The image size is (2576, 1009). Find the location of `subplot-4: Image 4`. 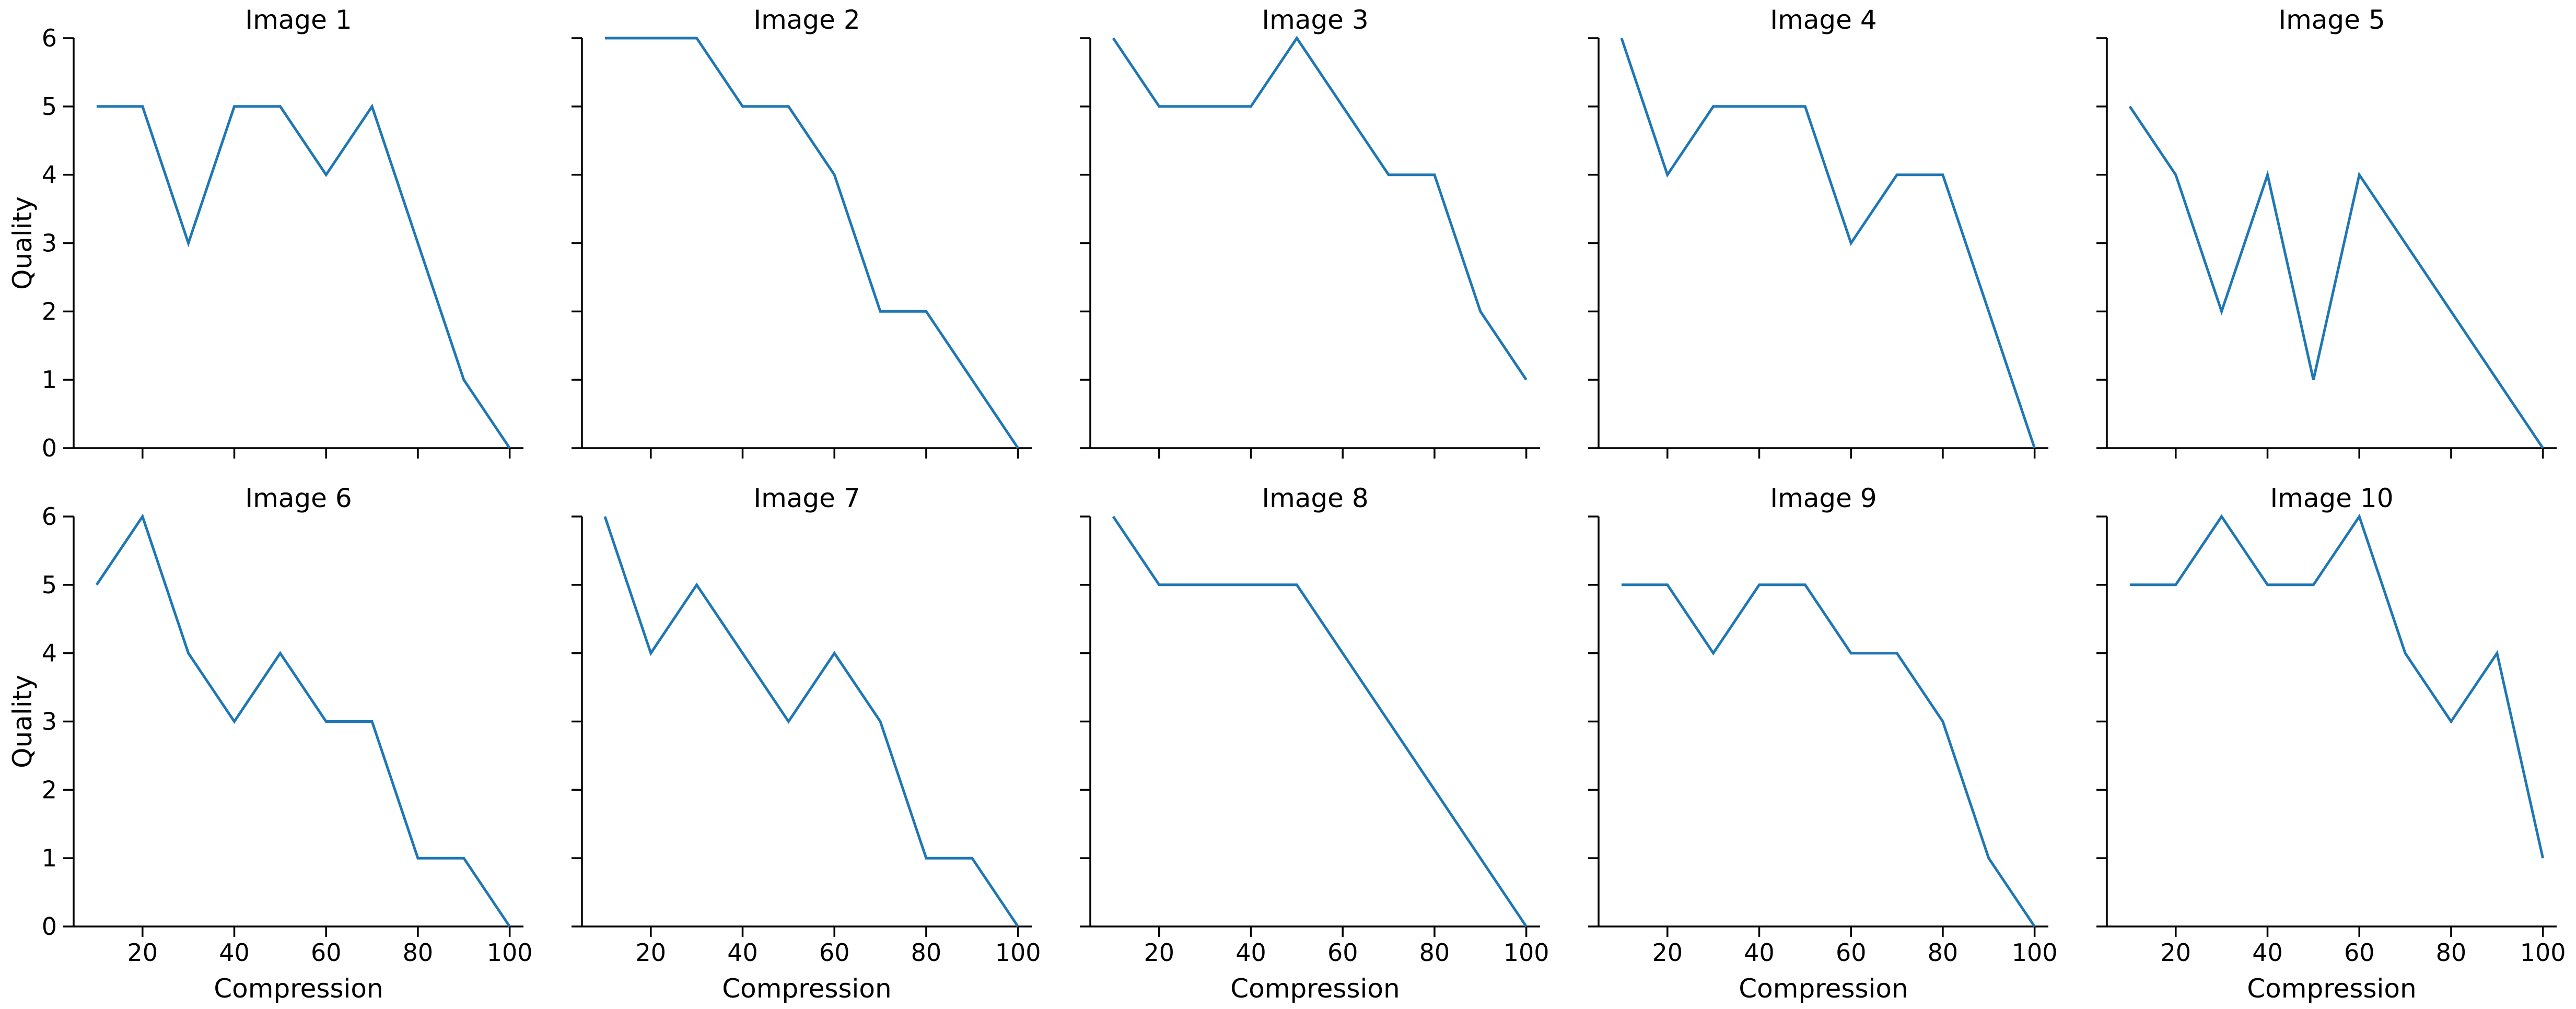

subplot-4: Image 4 is located at coordinates (1818, 232).